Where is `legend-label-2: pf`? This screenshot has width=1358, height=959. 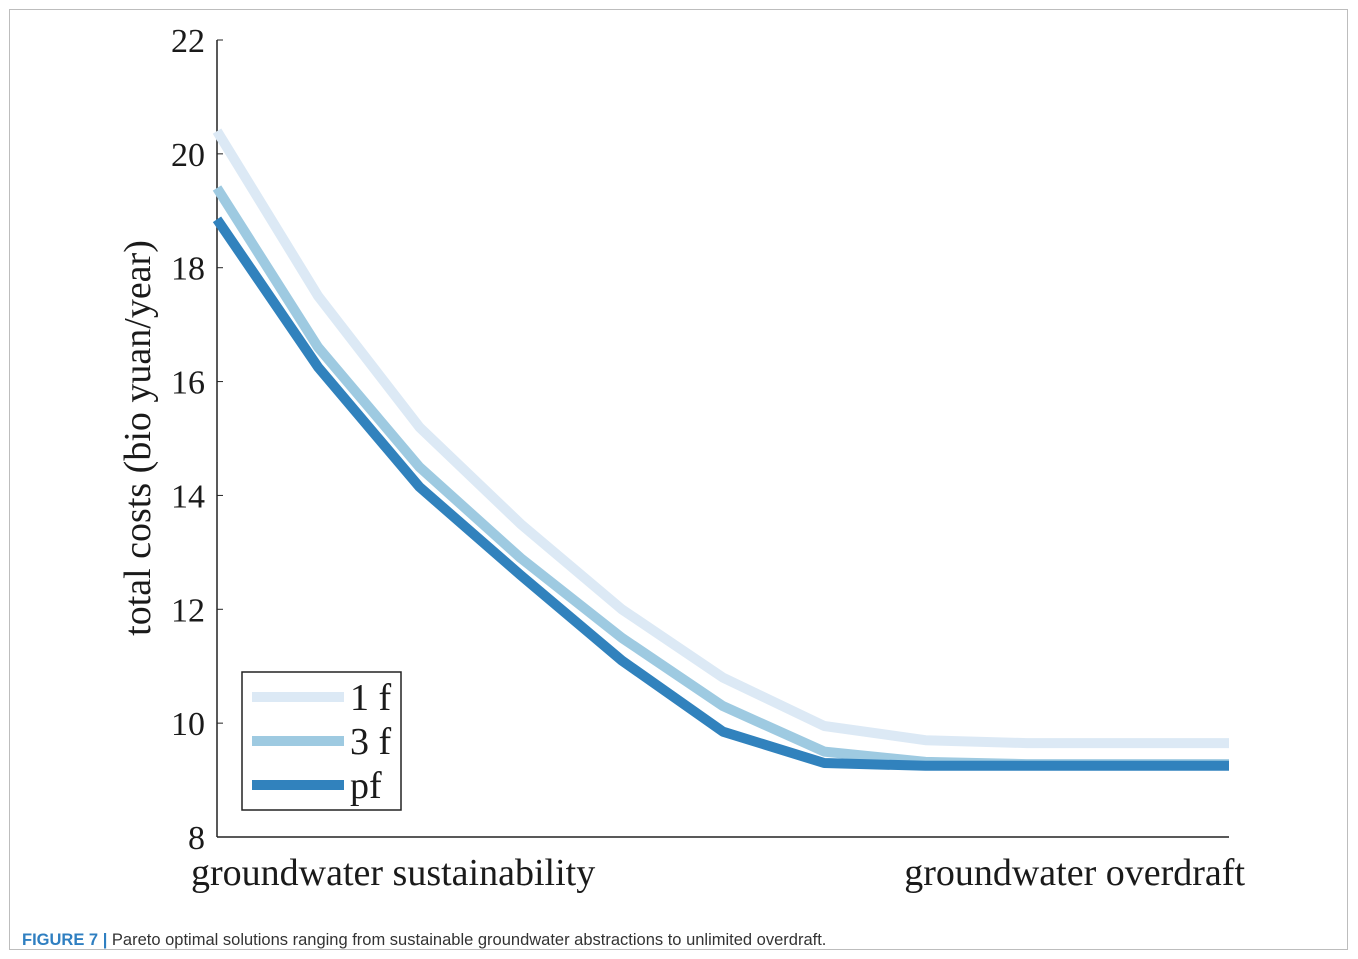 legend-label-2: pf is located at coordinates (366, 786).